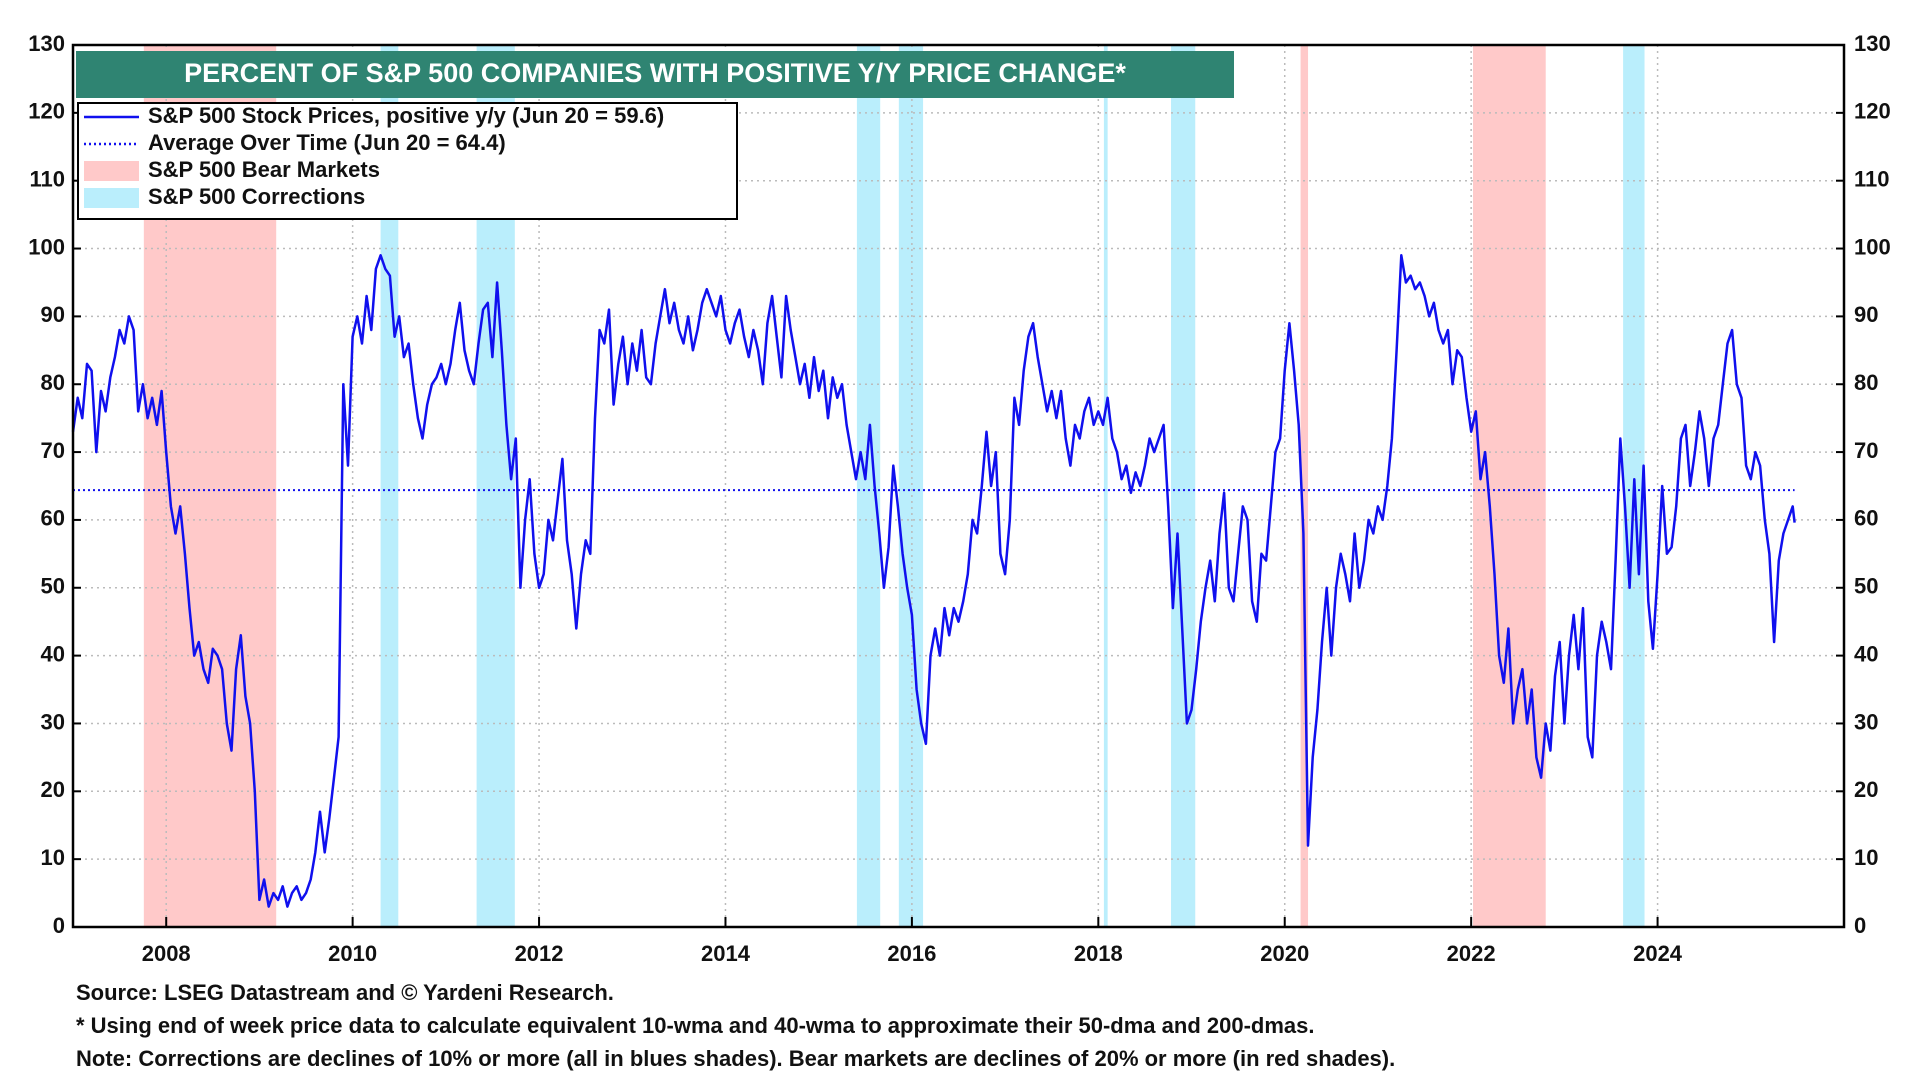 Image resolution: width=1920 pixels, height=1085 pixels. I want to click on y-tick-label: 110, so click(48, 179).